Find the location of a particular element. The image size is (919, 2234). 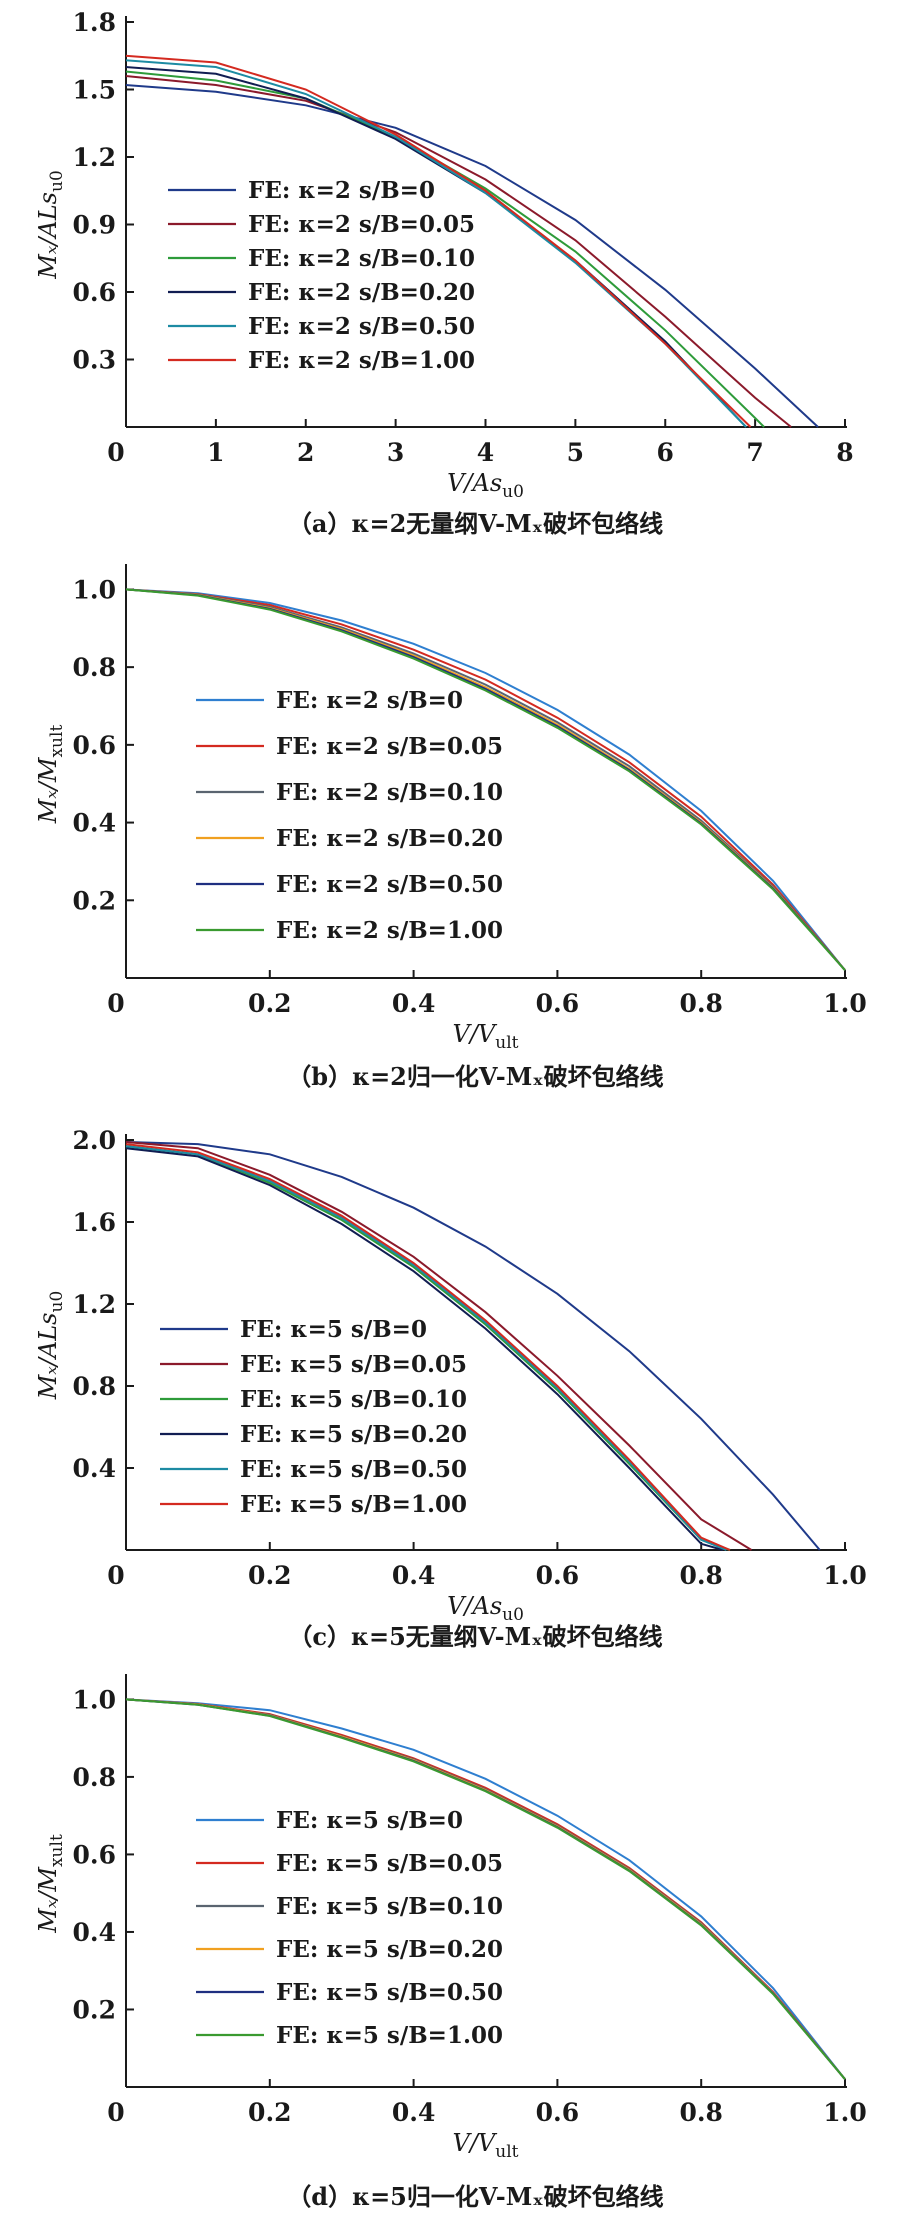

x-tick-label: 4 is located at coordinates (485, 452).